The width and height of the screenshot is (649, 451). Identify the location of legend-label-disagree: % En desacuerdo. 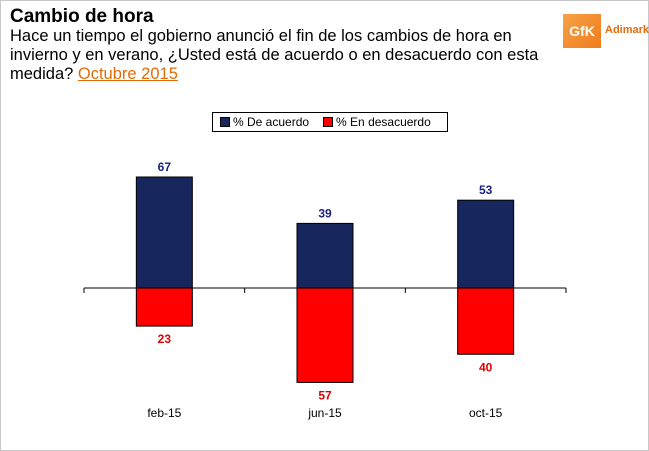
(383, 122).